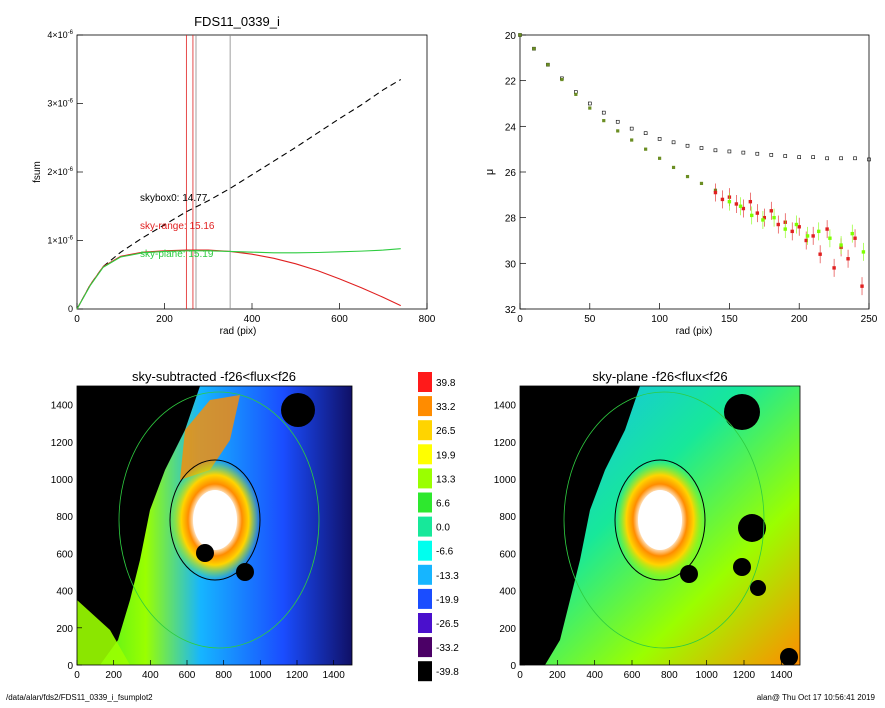 The height and width of the screenshot is (708, 885). What do you see at coordinates (511, 127) in the screenshot?
I see `mu-ytick-label: 24` at bounding box center [511, 127].